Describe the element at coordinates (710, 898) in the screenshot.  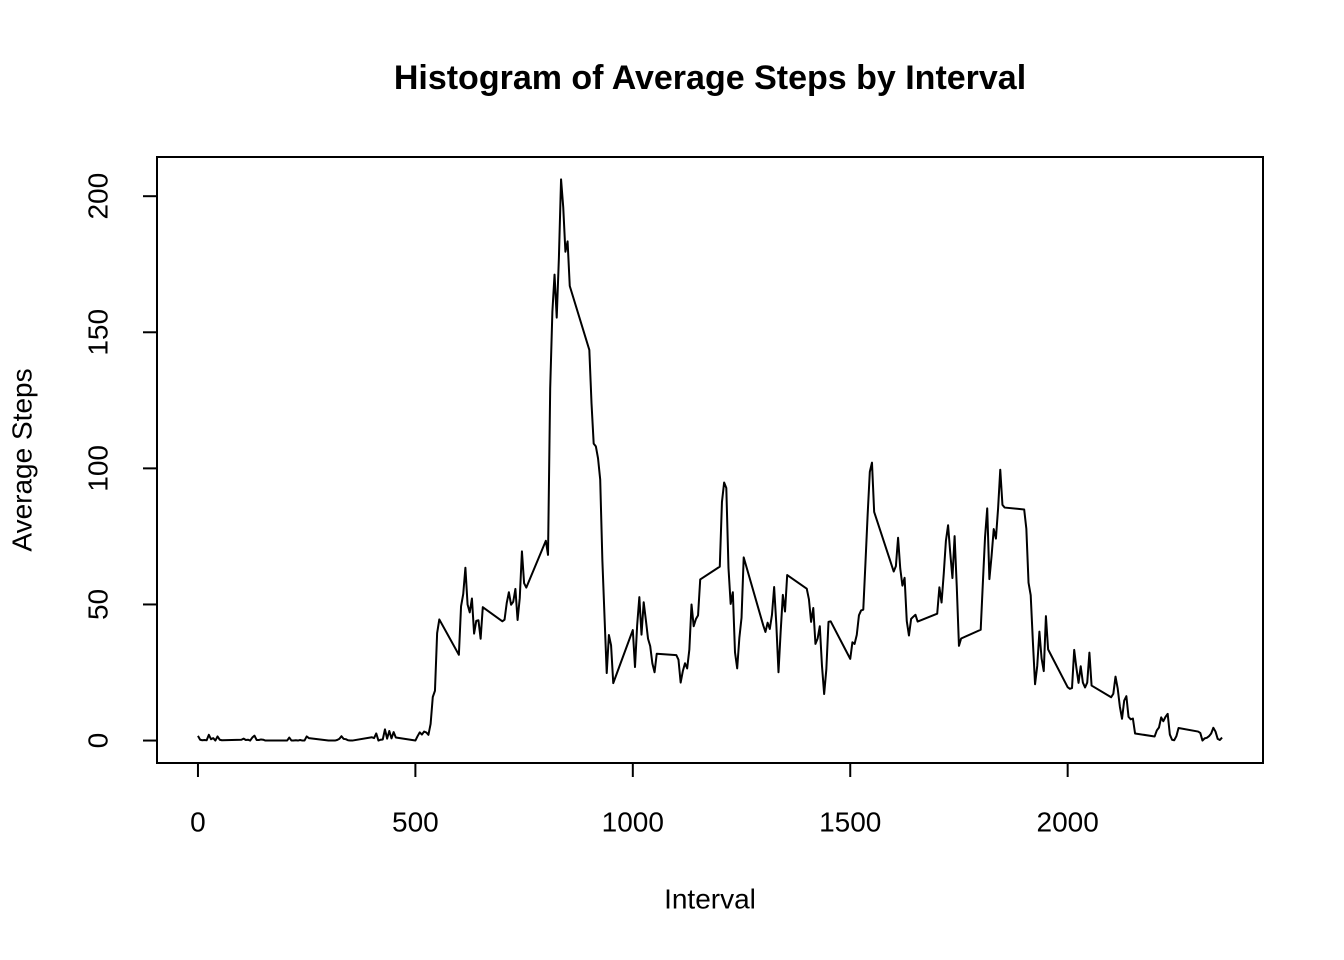
I see `x-axis-label: Interval` at that location.